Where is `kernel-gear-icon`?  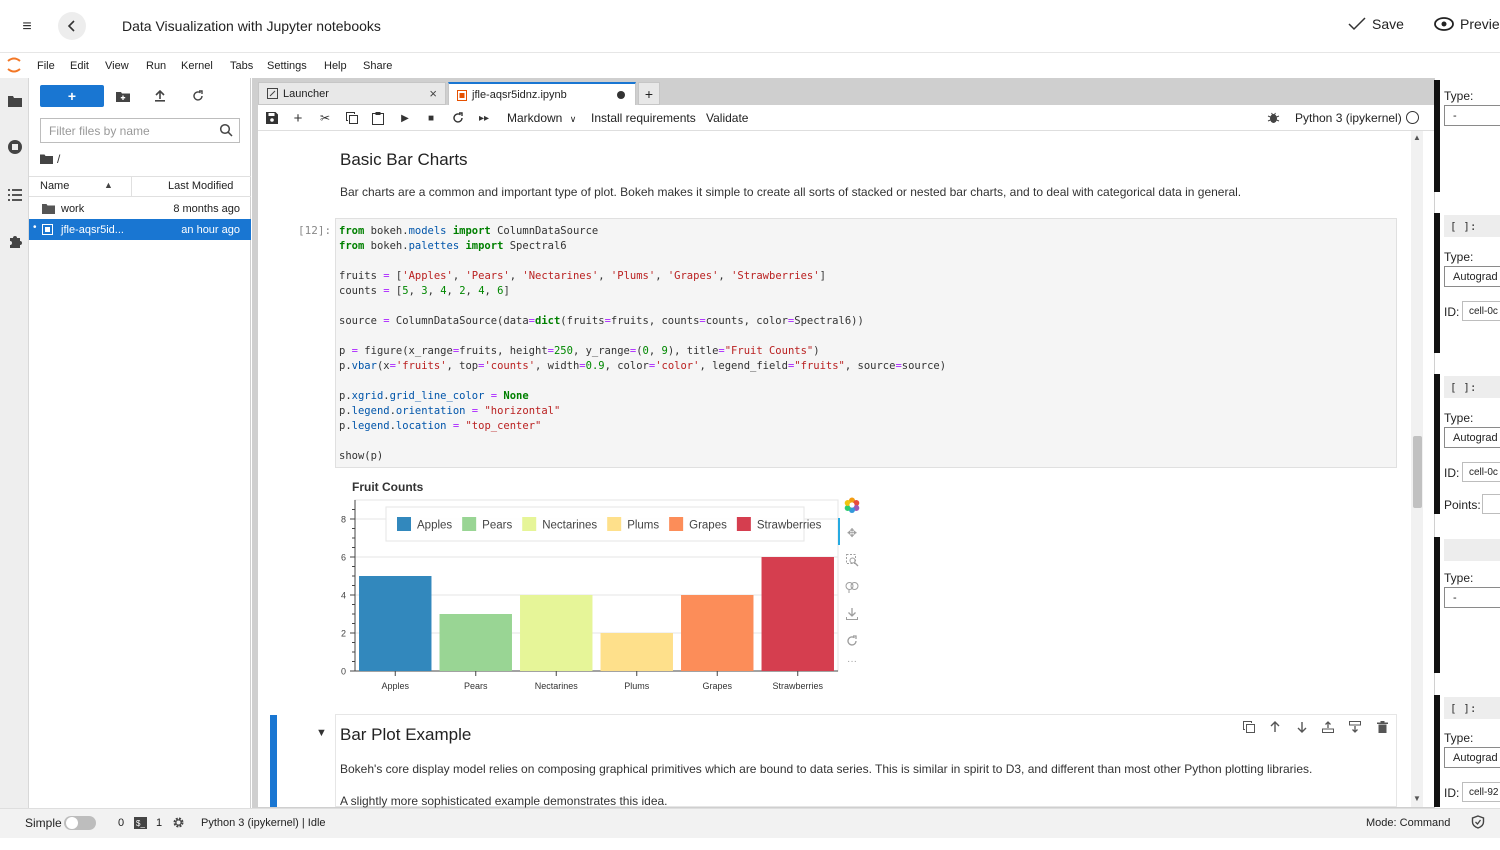
kernel-gear-icon is located at coordinates (178, 822).